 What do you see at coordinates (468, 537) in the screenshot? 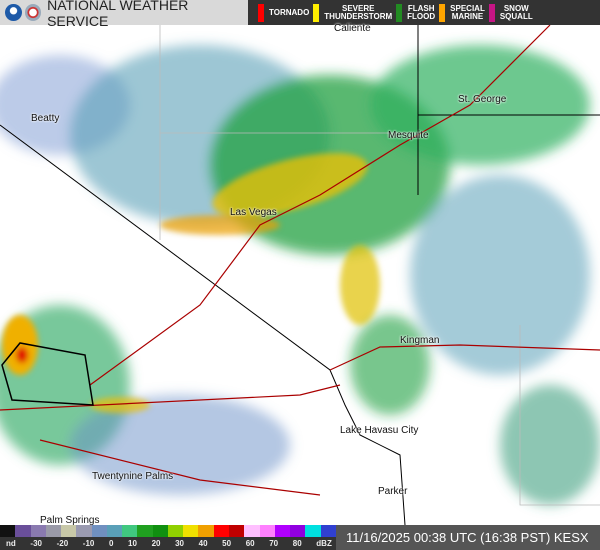
I see `timestamp: 11/16/2025 00:38 UTC (16:38 PST) KESX` at bounding box center [468, 537].